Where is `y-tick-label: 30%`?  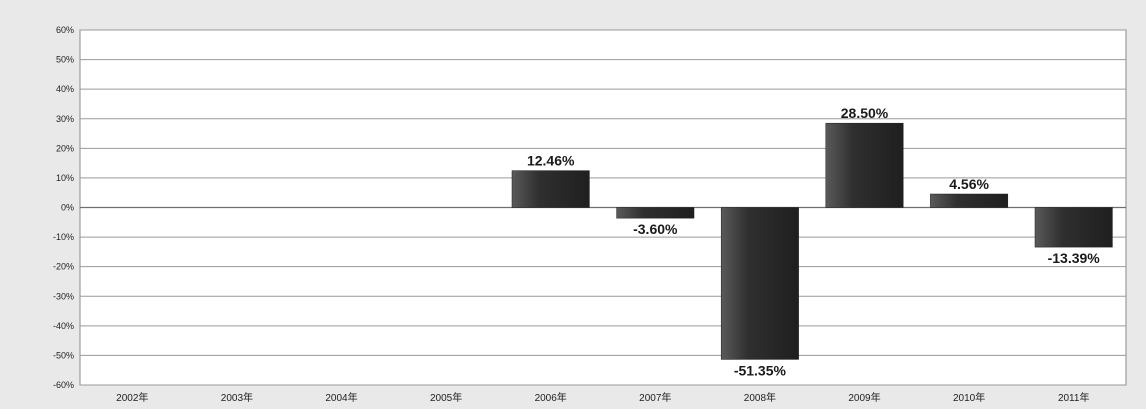
y-tick-label: 30% is located at coordinates (65, 119).